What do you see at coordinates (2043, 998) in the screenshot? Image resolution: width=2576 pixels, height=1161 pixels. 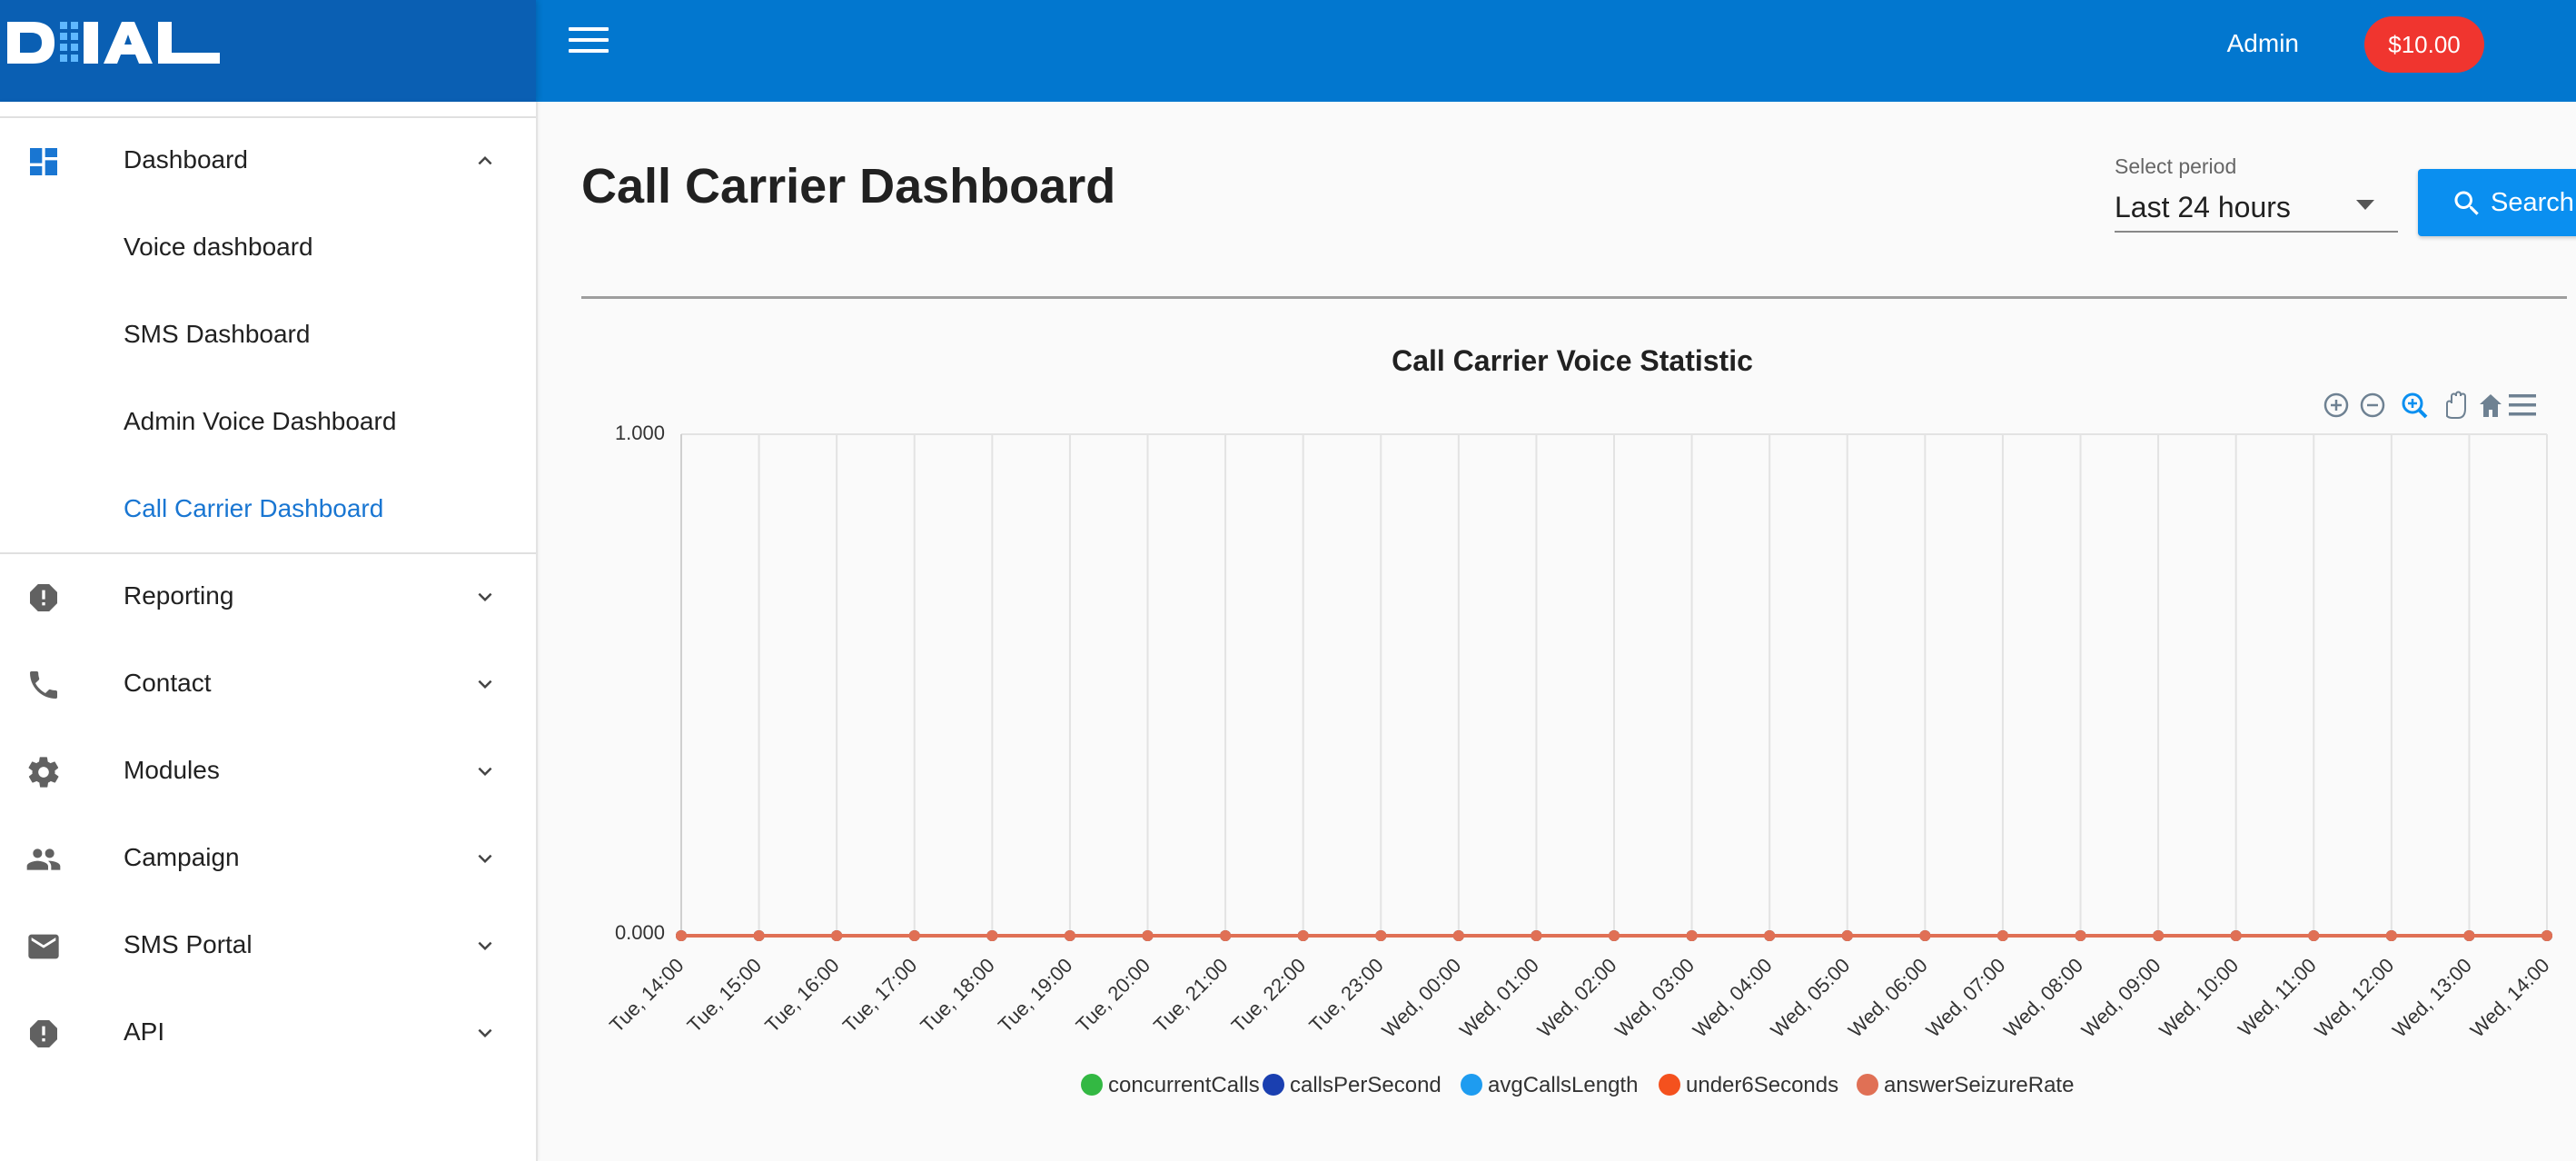 I see `x-tick-label: Wed, 08:00` at bounding box center [2043, 998].